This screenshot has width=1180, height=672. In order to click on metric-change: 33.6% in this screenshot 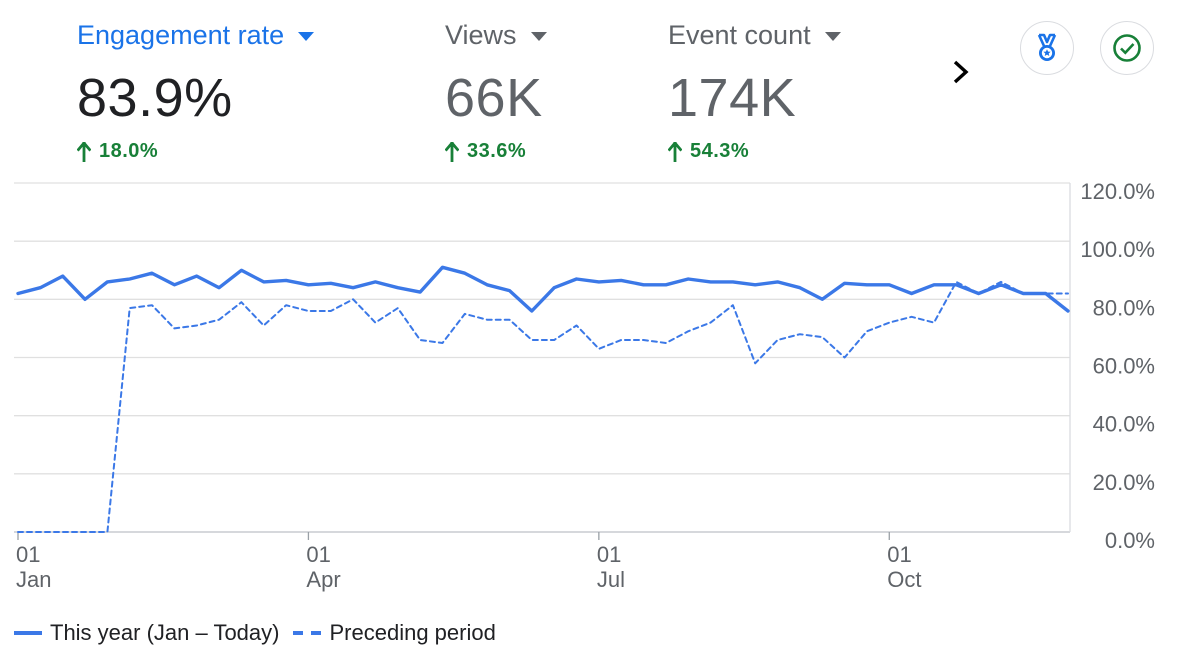, I will do `click(496, 151)`.